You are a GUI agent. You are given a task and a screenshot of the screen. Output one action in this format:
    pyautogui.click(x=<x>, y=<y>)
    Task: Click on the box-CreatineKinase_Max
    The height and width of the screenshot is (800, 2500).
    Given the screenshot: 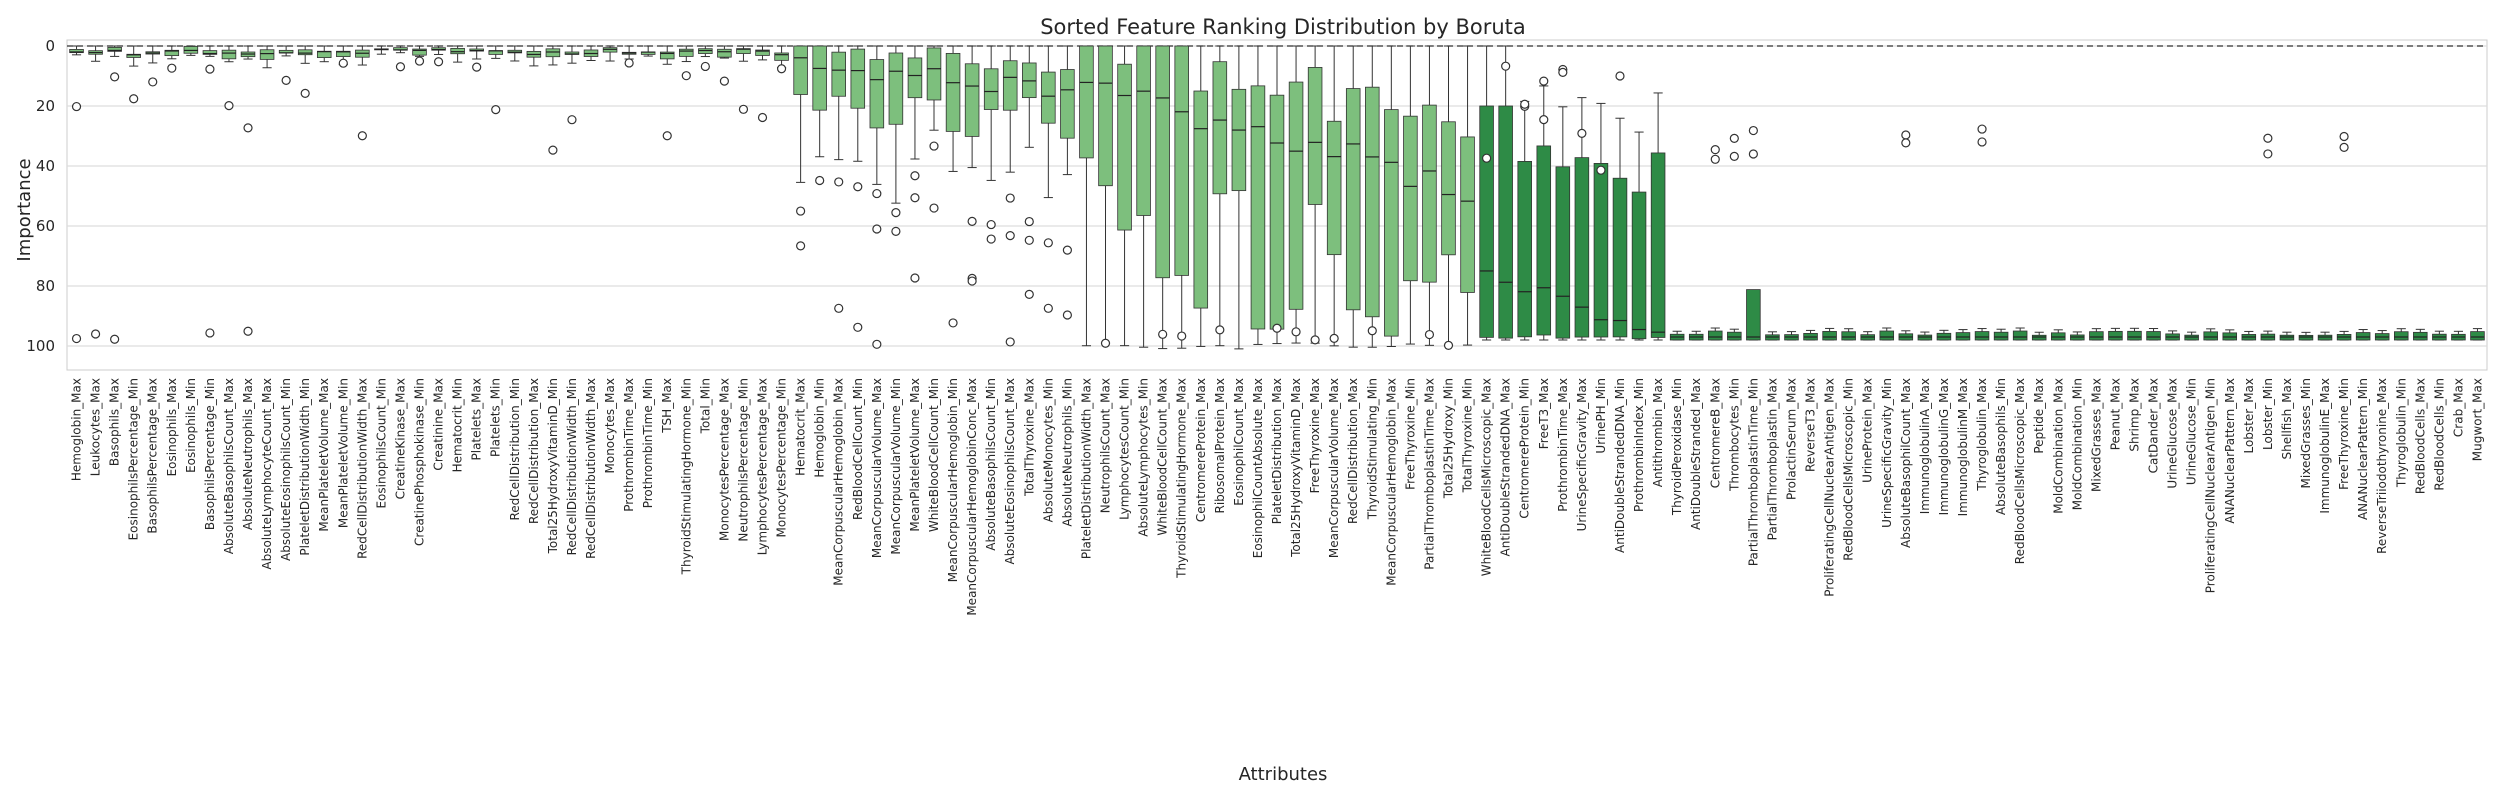 What is the action you would take?
    pyautogui.click(x=400, y=58)
    